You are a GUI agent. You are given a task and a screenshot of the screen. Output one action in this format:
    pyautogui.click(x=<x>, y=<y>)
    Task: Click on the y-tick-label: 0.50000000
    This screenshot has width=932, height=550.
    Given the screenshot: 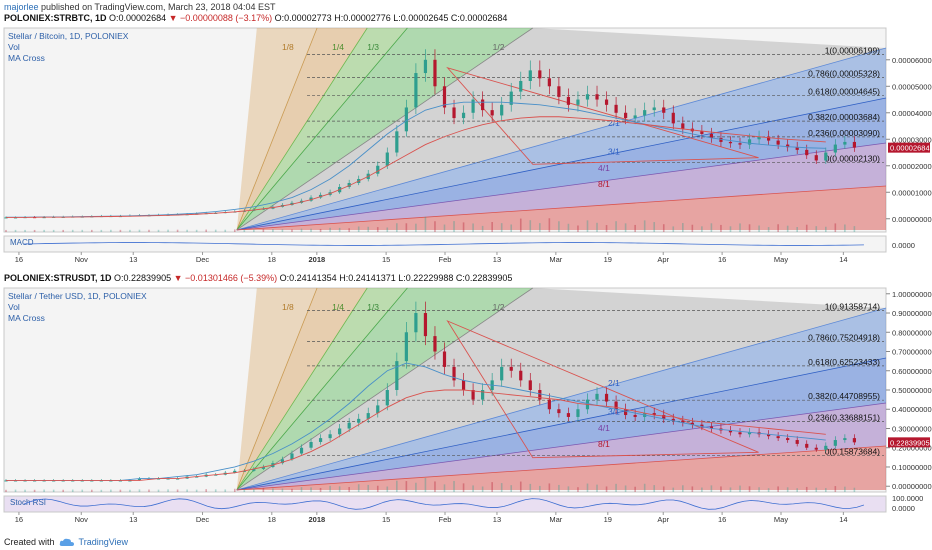 What is the action you would take?
    pyautogui.click(x=912, y=390)
    